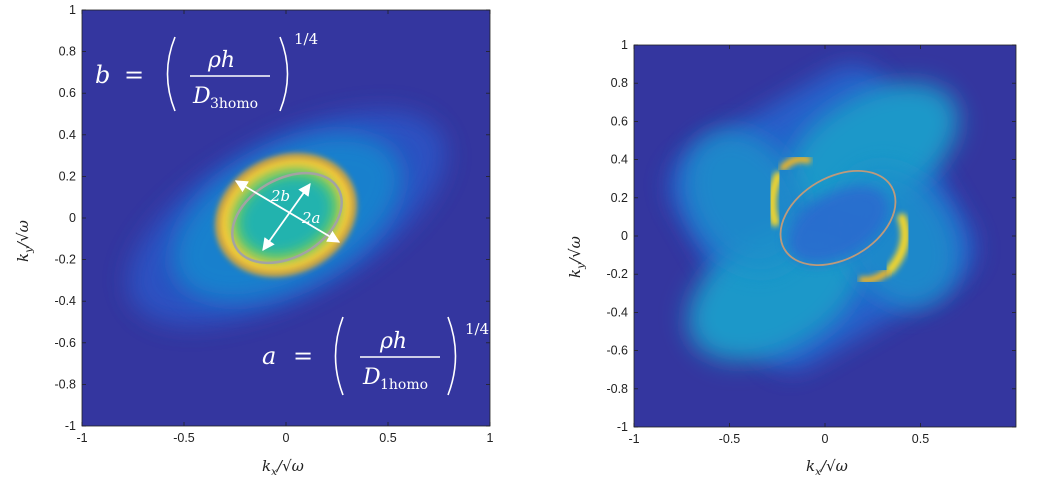  Describe the element at coordinates (387, 438) in the screenshot. I see `left-xtick-label: 0.5` at that location.